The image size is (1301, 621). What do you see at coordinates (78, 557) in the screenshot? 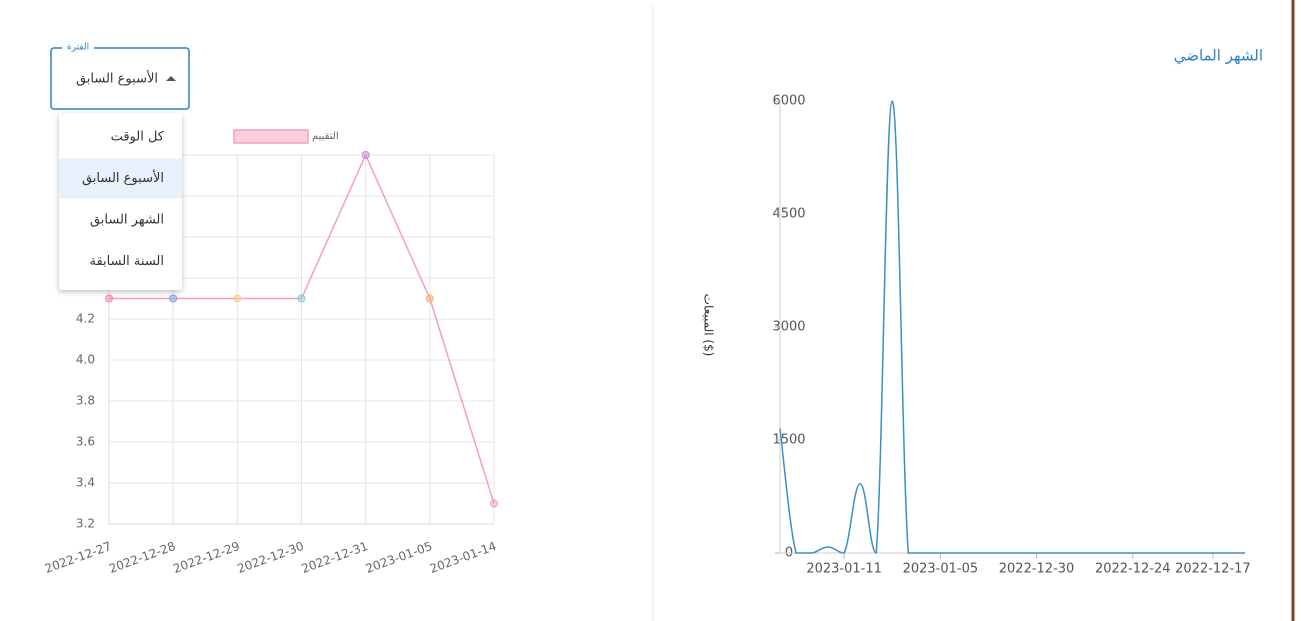
I see `x-tick-label: 2022-12-27` at bounding box center [78, 557].